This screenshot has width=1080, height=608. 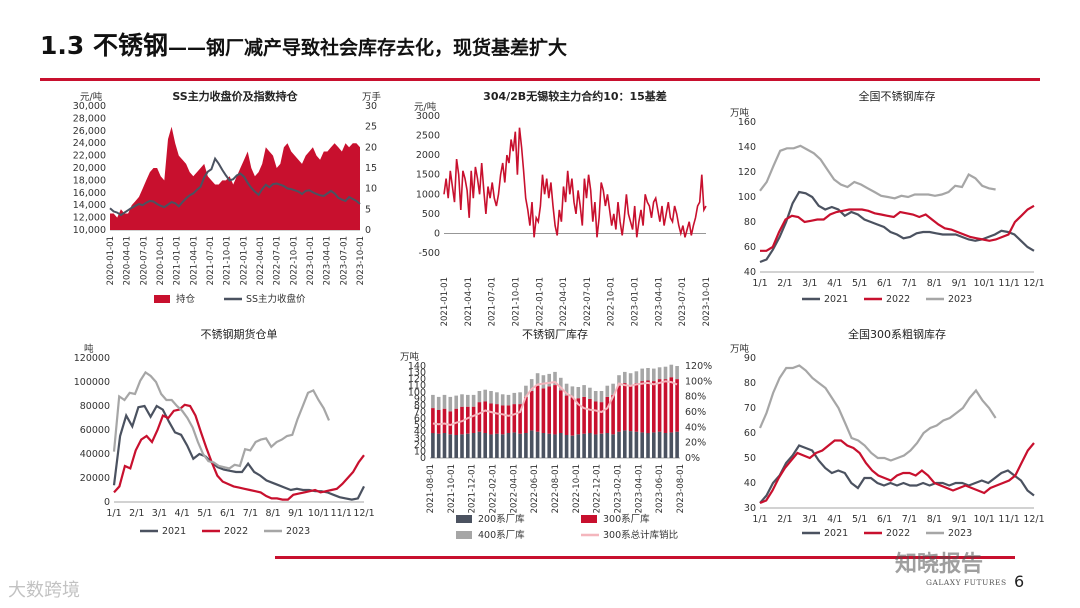 What do you see at coordinates (371, 127) in the screenshot?
I see `y-tick-label-right: 25` at bounding box center [371, 127].